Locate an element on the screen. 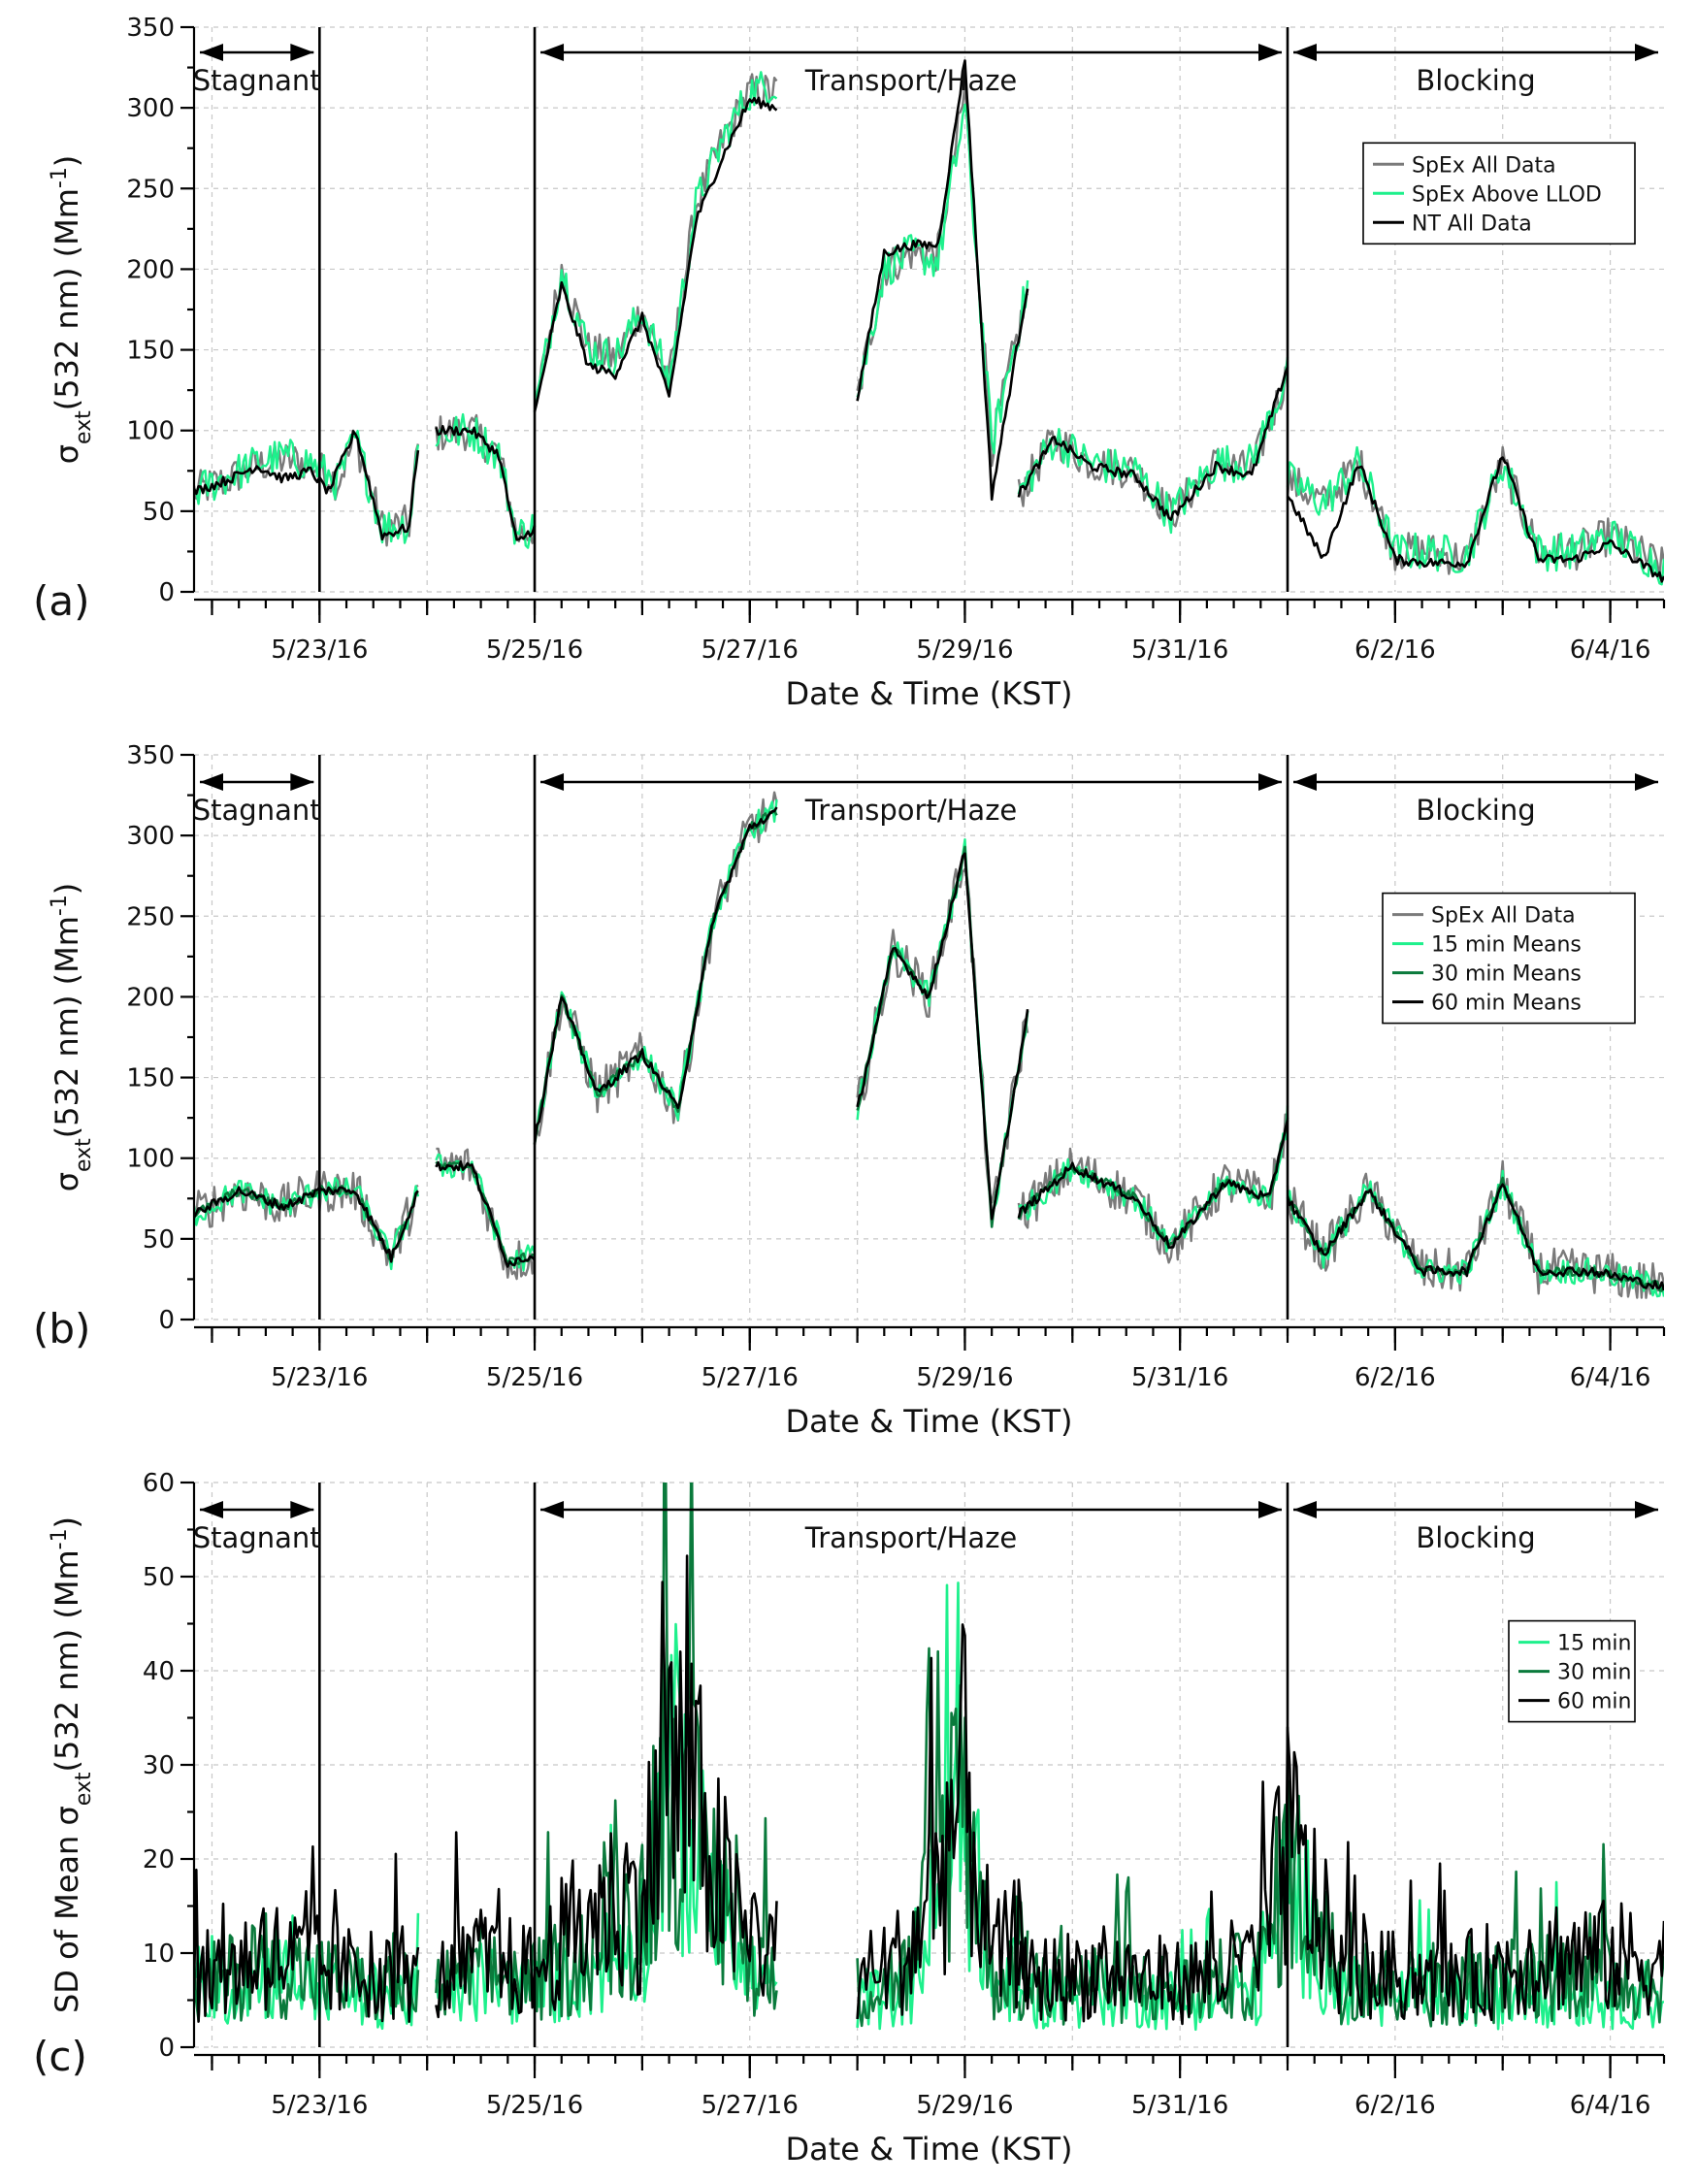 The width and height of the screenshot is (1697, 2184). y-axis-title: σext(532 nm) (Mm-1) is located at coordinates (72, 1037).